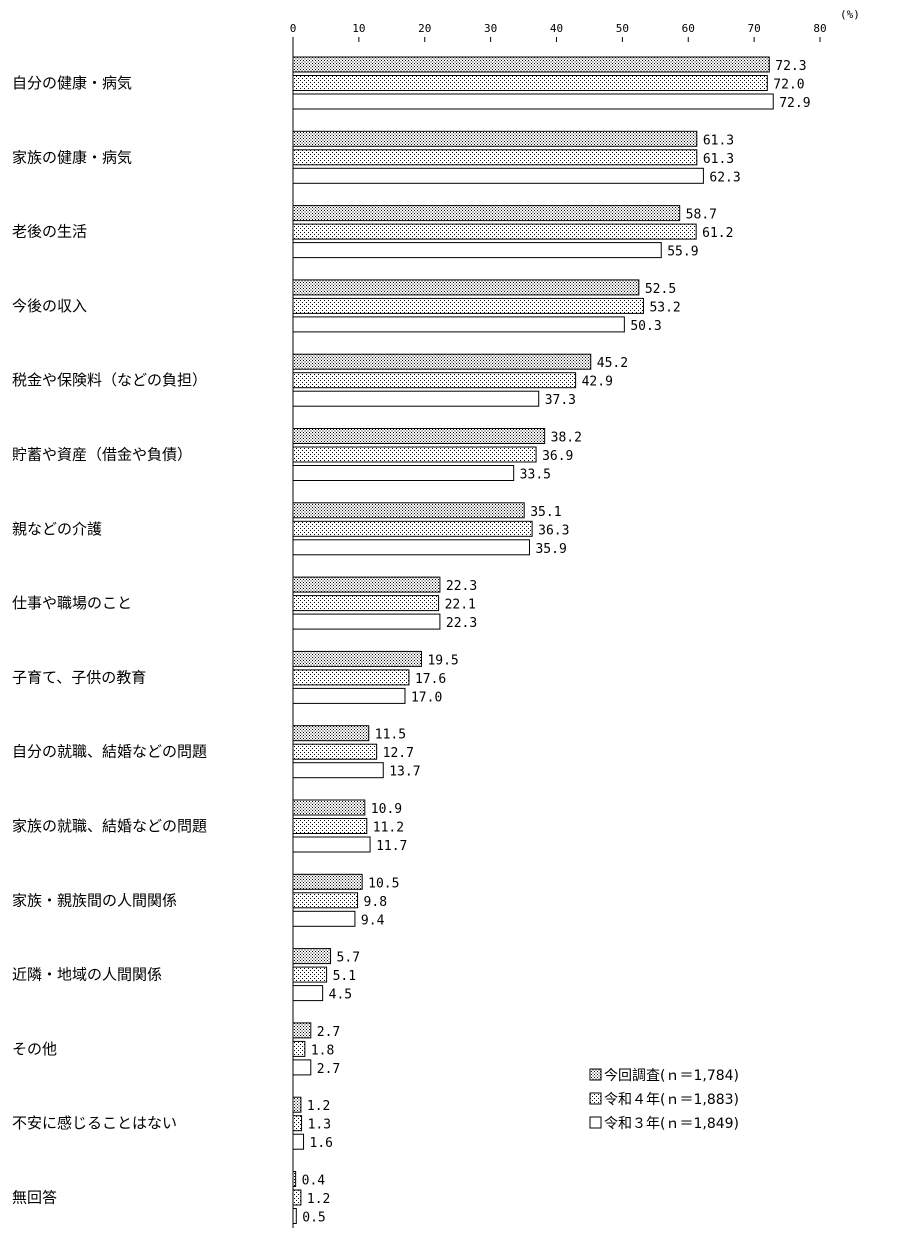 This screenshot has height=1240, width=900. Describe the element at coordinates (358, 28) in the screenshot. I see `x-tick-label: 10` at that location.